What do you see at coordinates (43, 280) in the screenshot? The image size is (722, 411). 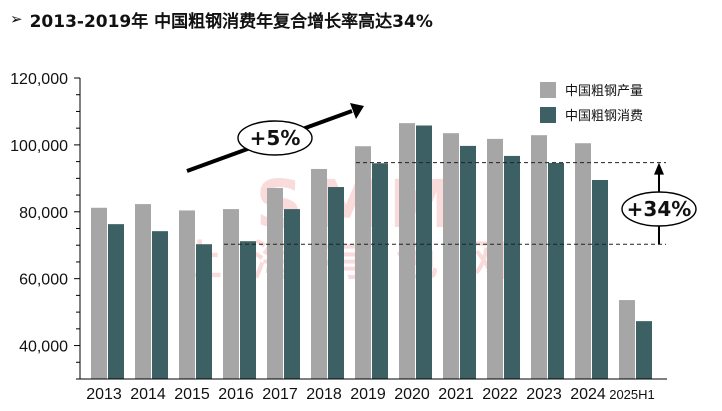 I see `y-tick-label: 60,000` at bounding box center [43, 280].